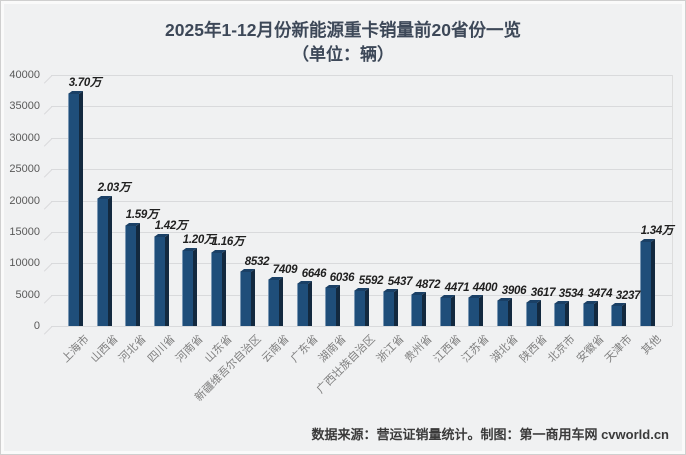 This screenshot has height=455, width=686. Describe the element at coordinates (24, 263) in the screenshot. I see `y-axis-tick-label: 10000` at that location.